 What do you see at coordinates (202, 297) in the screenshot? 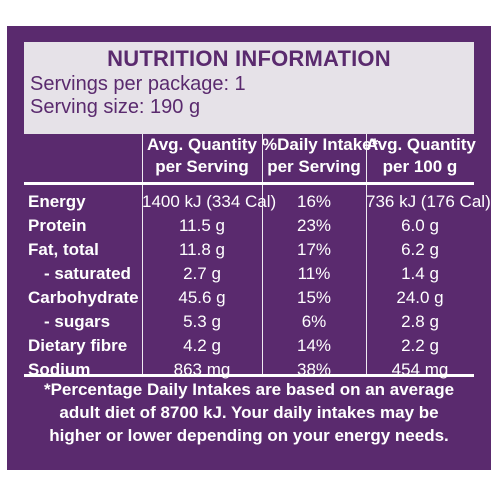
I see `row-per-serving: 45.6 g` at bounding box center [202, 297].